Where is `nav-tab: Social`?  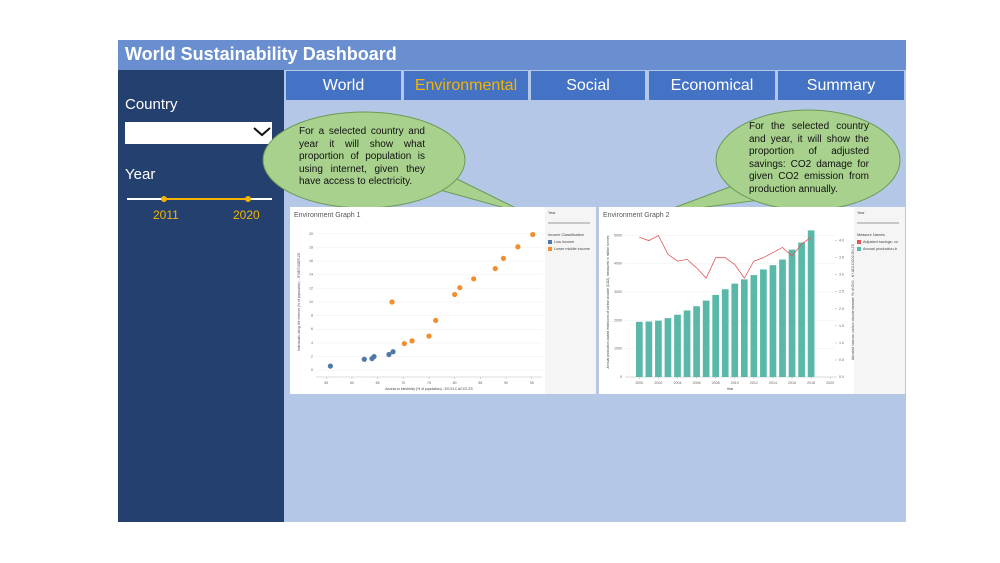
nav-tab: Social is located at coordinates (588, 85).